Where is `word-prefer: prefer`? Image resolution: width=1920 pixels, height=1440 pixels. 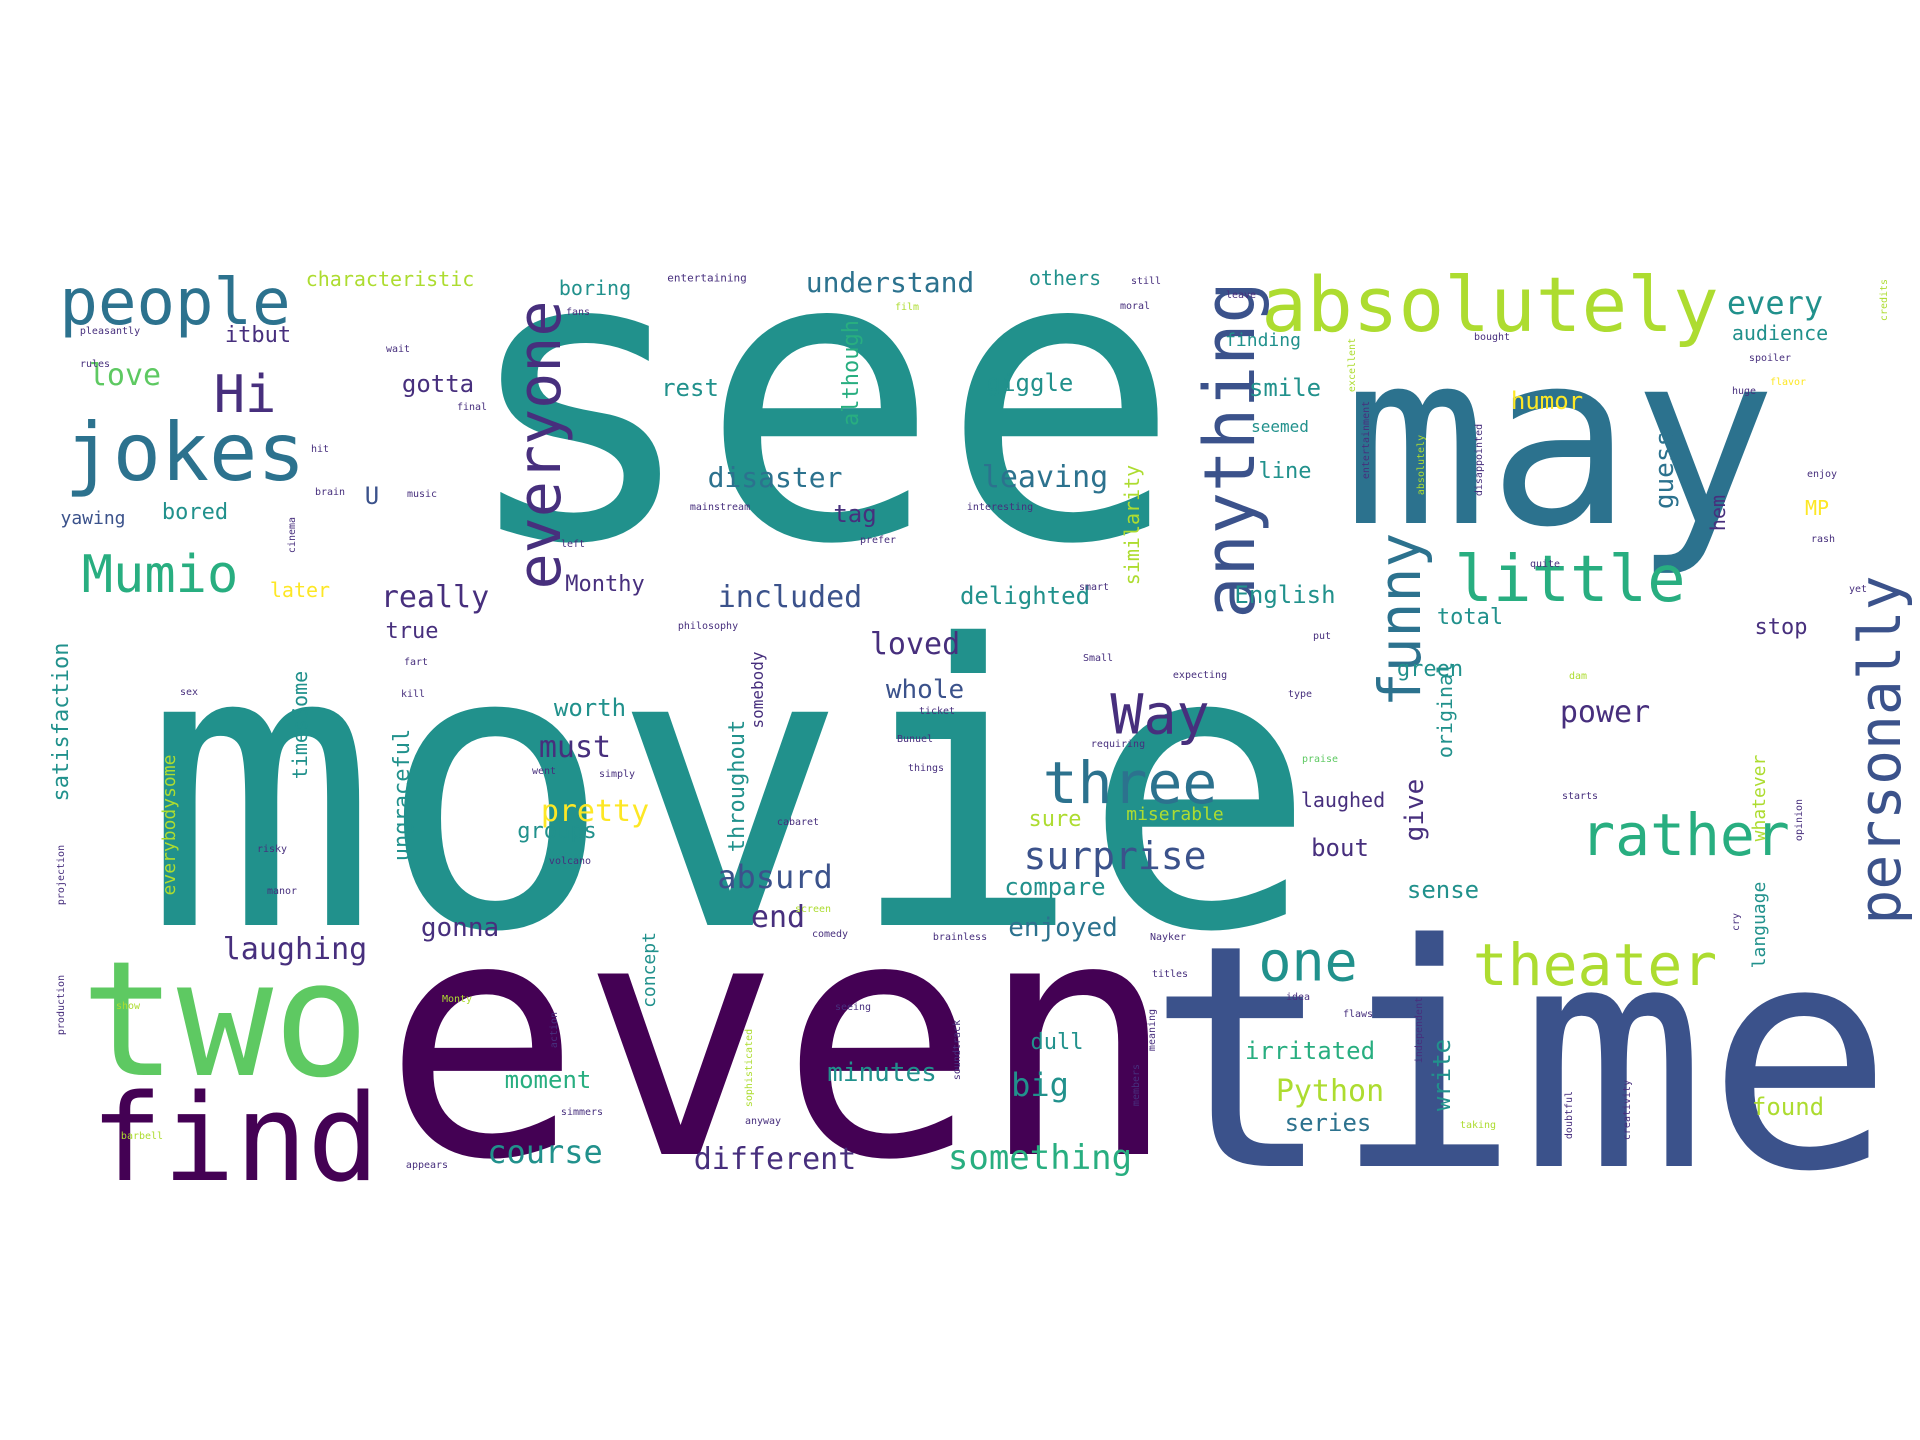 word-prefer: prefer is located at coordinates (878, 540).